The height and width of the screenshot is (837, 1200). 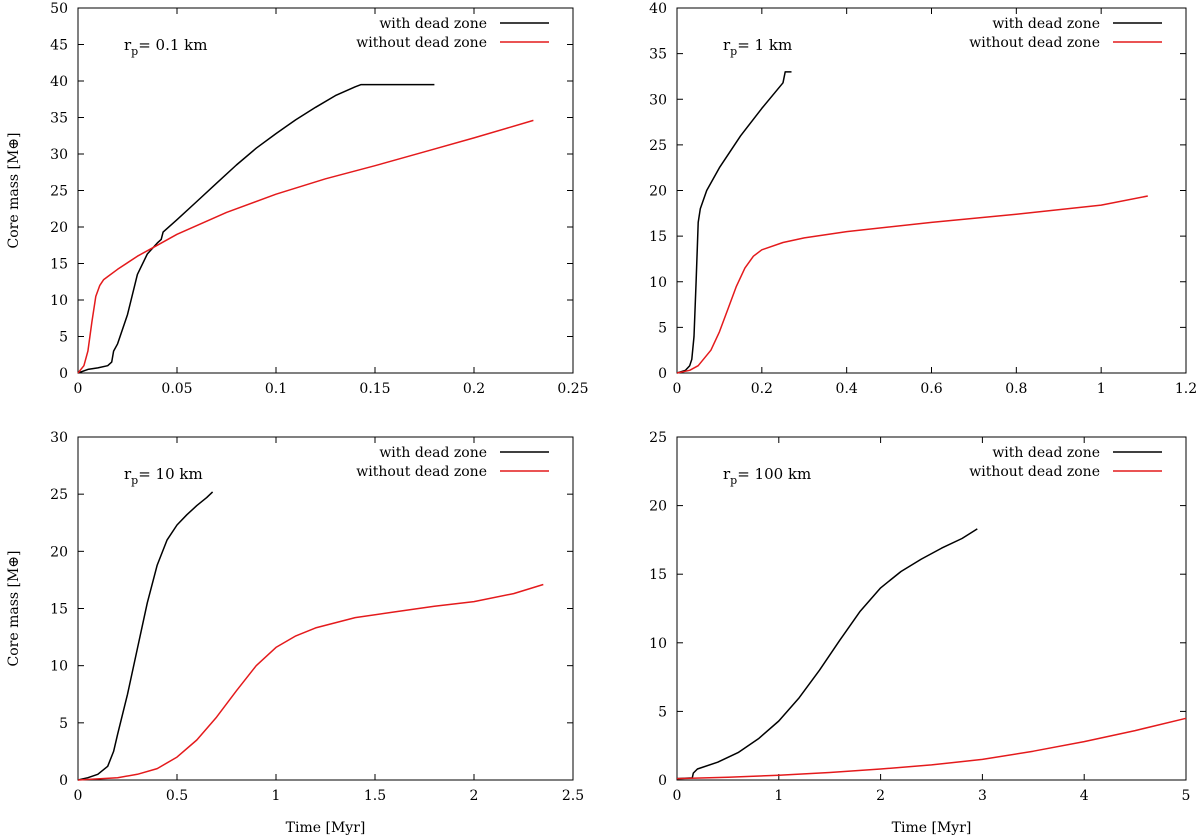 What do you see at coordinates (931, 389) in the screenshot?
I see `x-tick-label: 0.6` at bounding box center [931, 389].